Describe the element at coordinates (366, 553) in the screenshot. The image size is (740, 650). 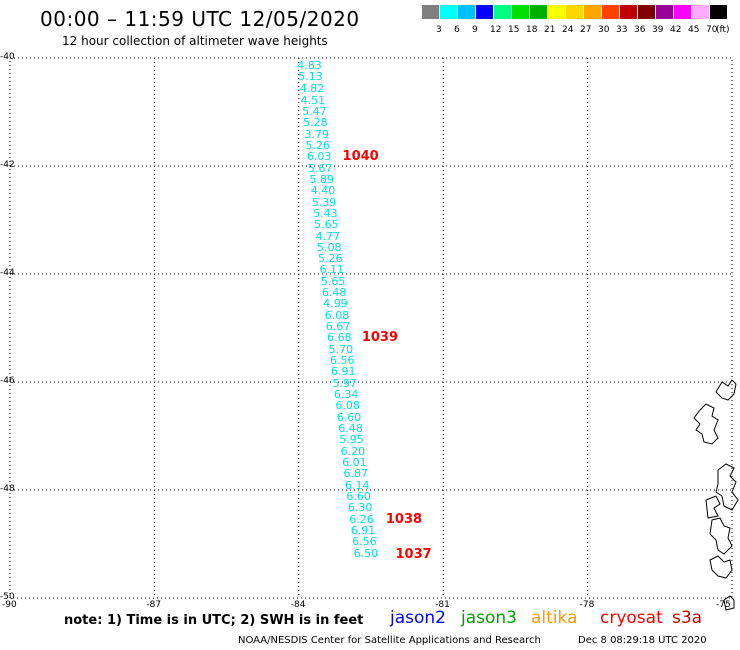
I see `wave-height-value: 6.50` at that location.